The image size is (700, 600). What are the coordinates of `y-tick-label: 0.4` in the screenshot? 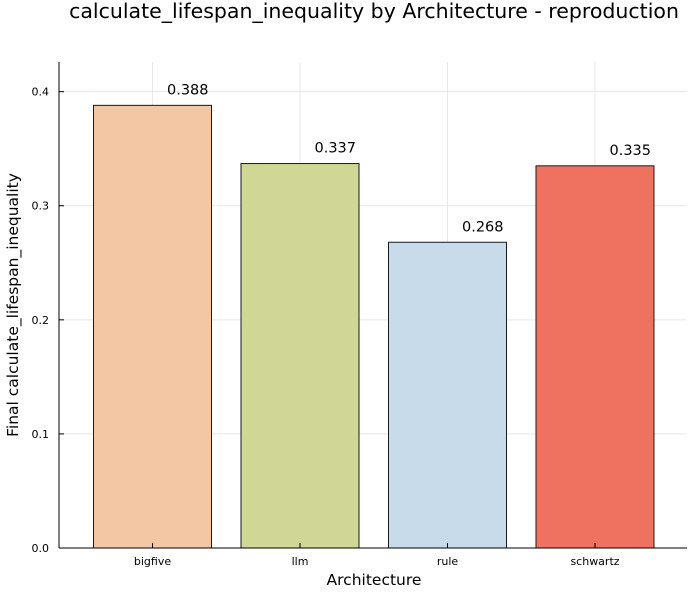 It's located at (41, 92).